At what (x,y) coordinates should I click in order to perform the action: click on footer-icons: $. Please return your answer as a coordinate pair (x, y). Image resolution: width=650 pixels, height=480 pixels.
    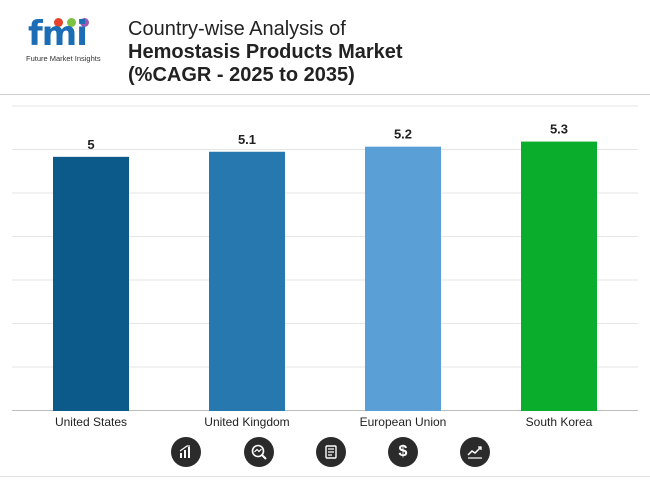
    Looking at the image, I should click on (325, 454).